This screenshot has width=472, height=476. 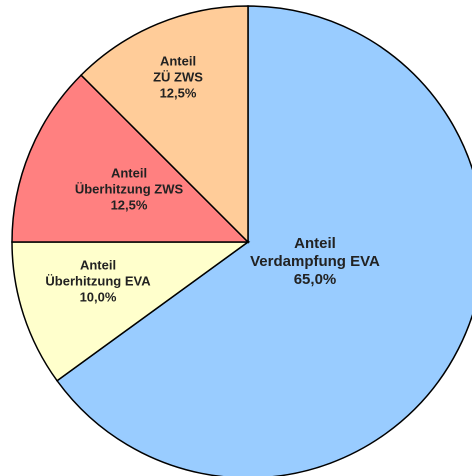 I want to click on slice-value-label: 65,0%, so click(x=315, y=279).